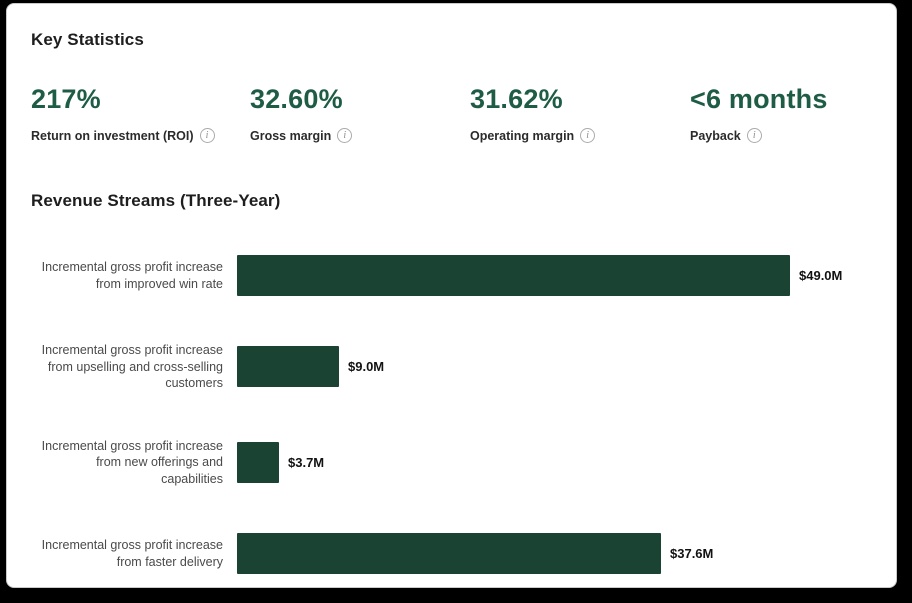  Describe the element at coordinates (156, 200) in the screenshot. I see `revenue-streams-title: Revenue Streams (Three-Year)` at that location.